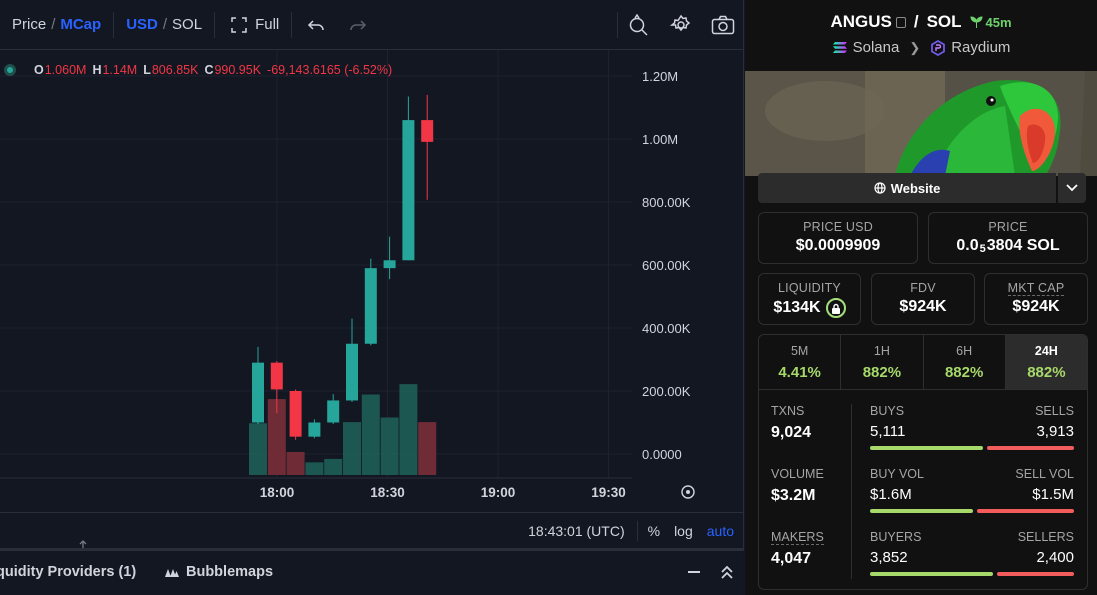 The image size is (1097, 595). I want to click on liquidity-value: $134K, so click(797, 307).